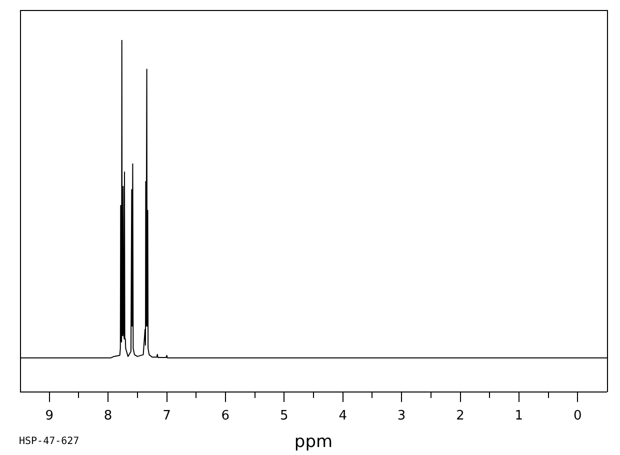  I want to click on x-tick-label: 9, so click(49, 416).